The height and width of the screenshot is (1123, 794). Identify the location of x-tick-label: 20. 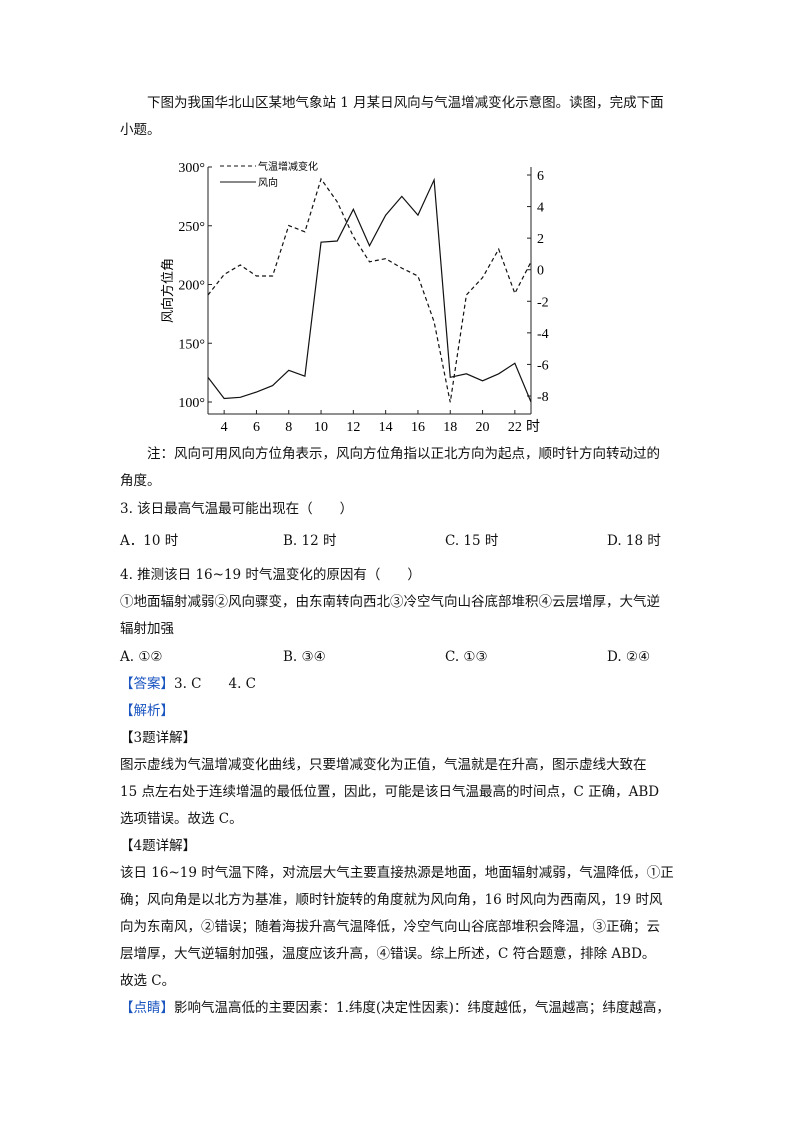
(483, 427).